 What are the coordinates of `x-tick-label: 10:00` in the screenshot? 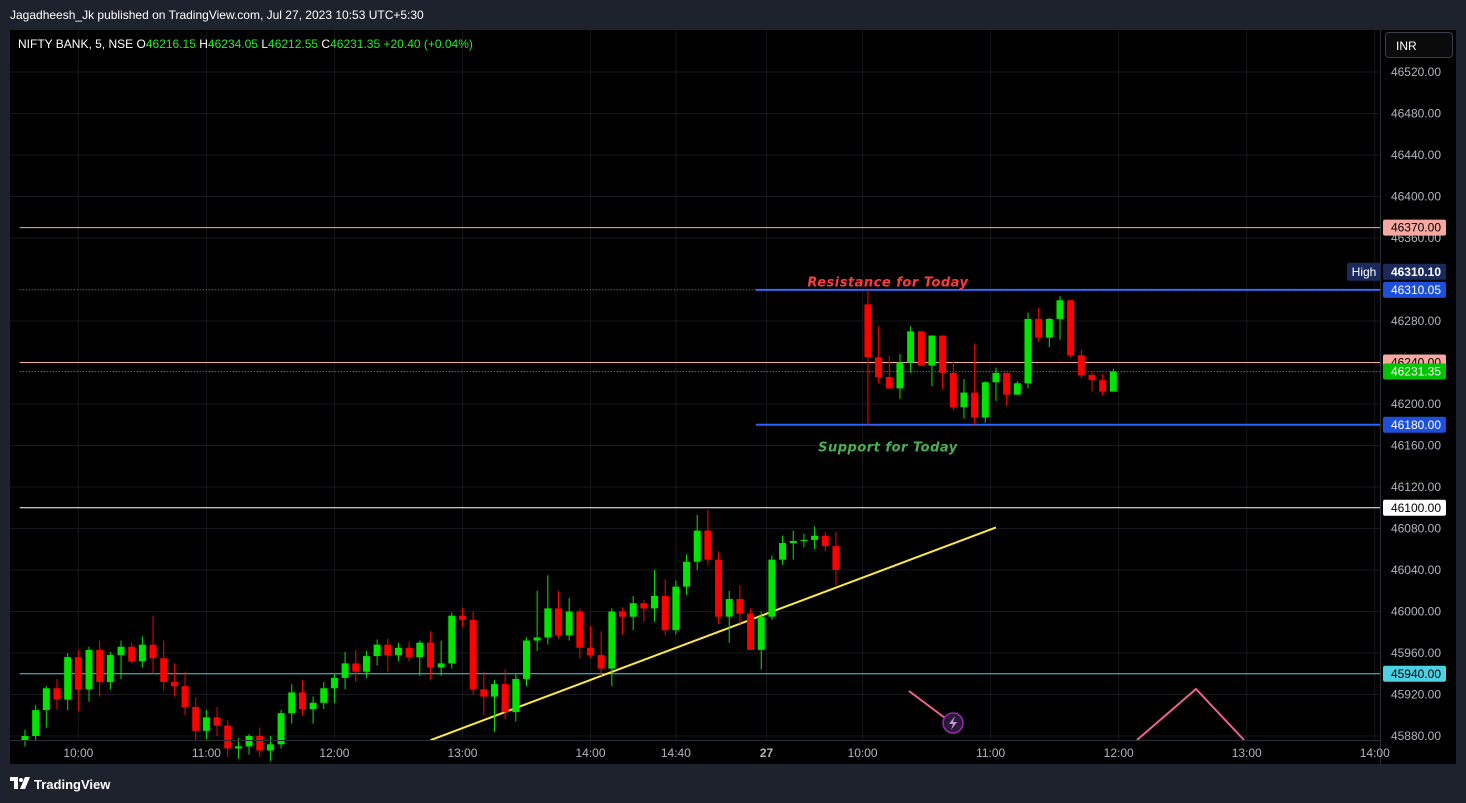 It's located at (78, 753).